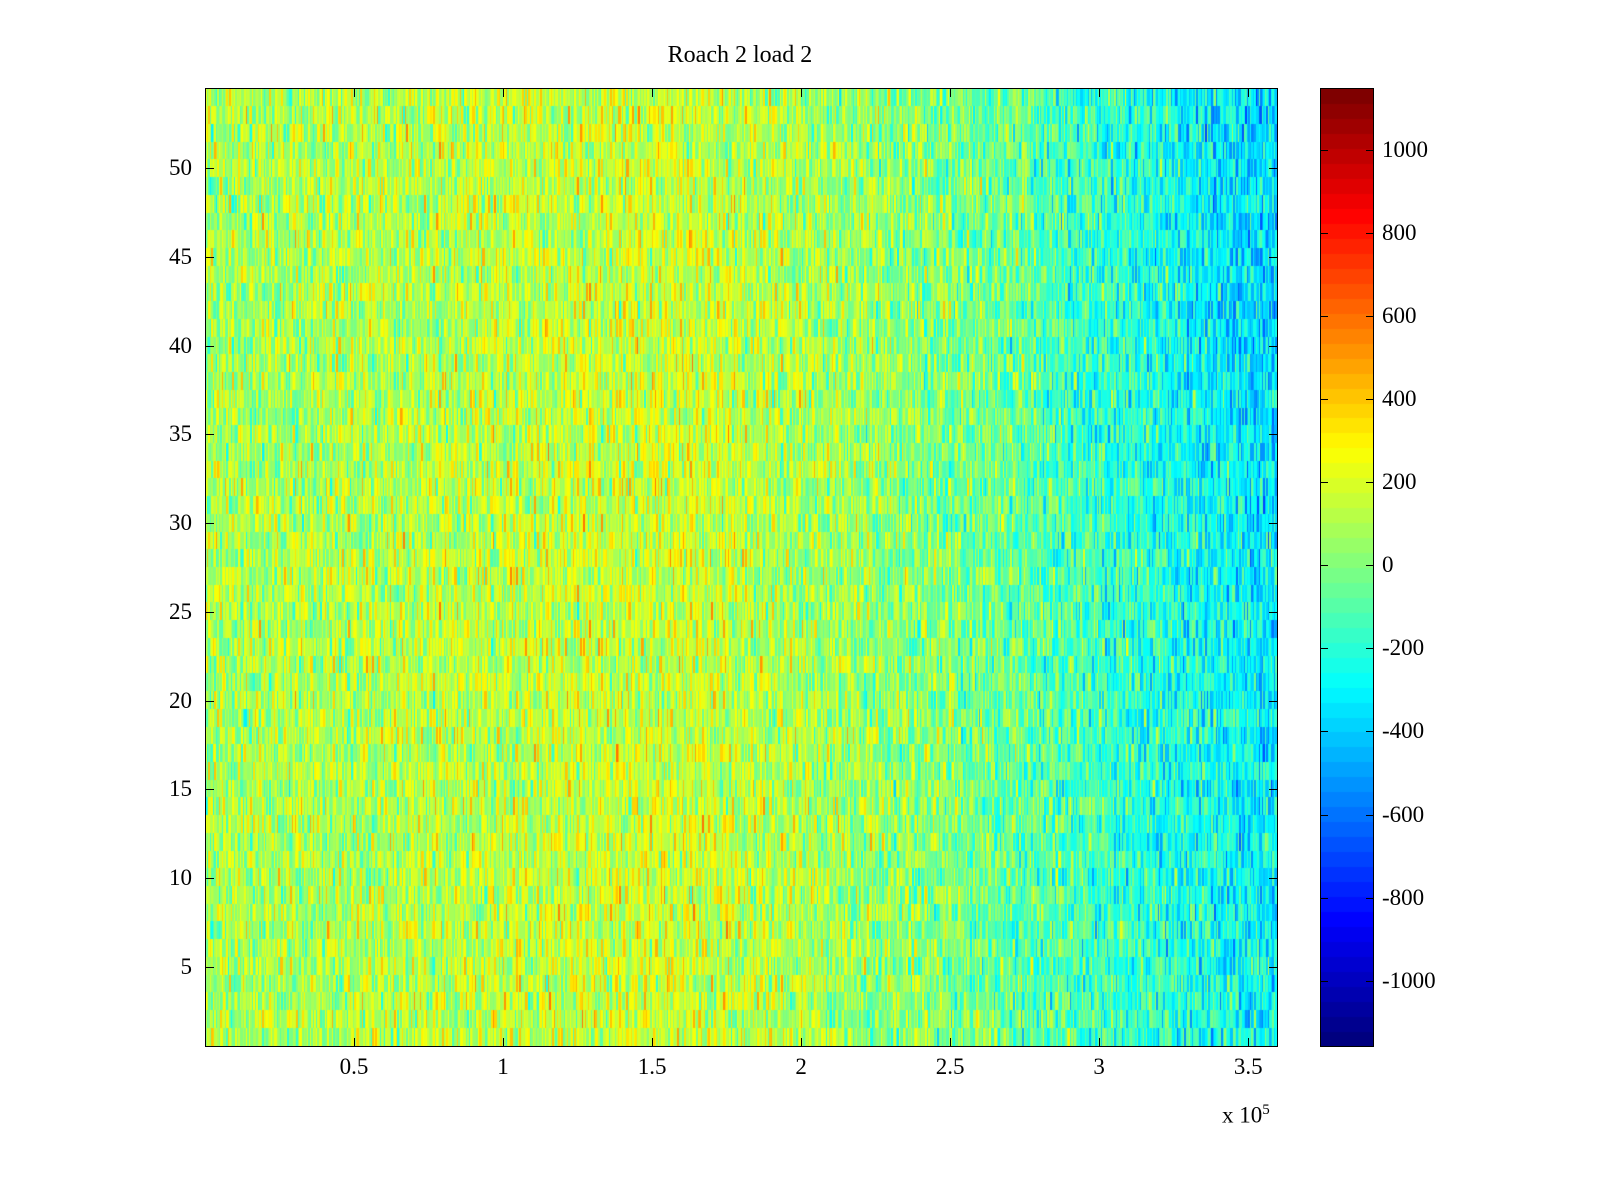  I want to click on colorbar-tick-label: 800, so click(1399, 233).